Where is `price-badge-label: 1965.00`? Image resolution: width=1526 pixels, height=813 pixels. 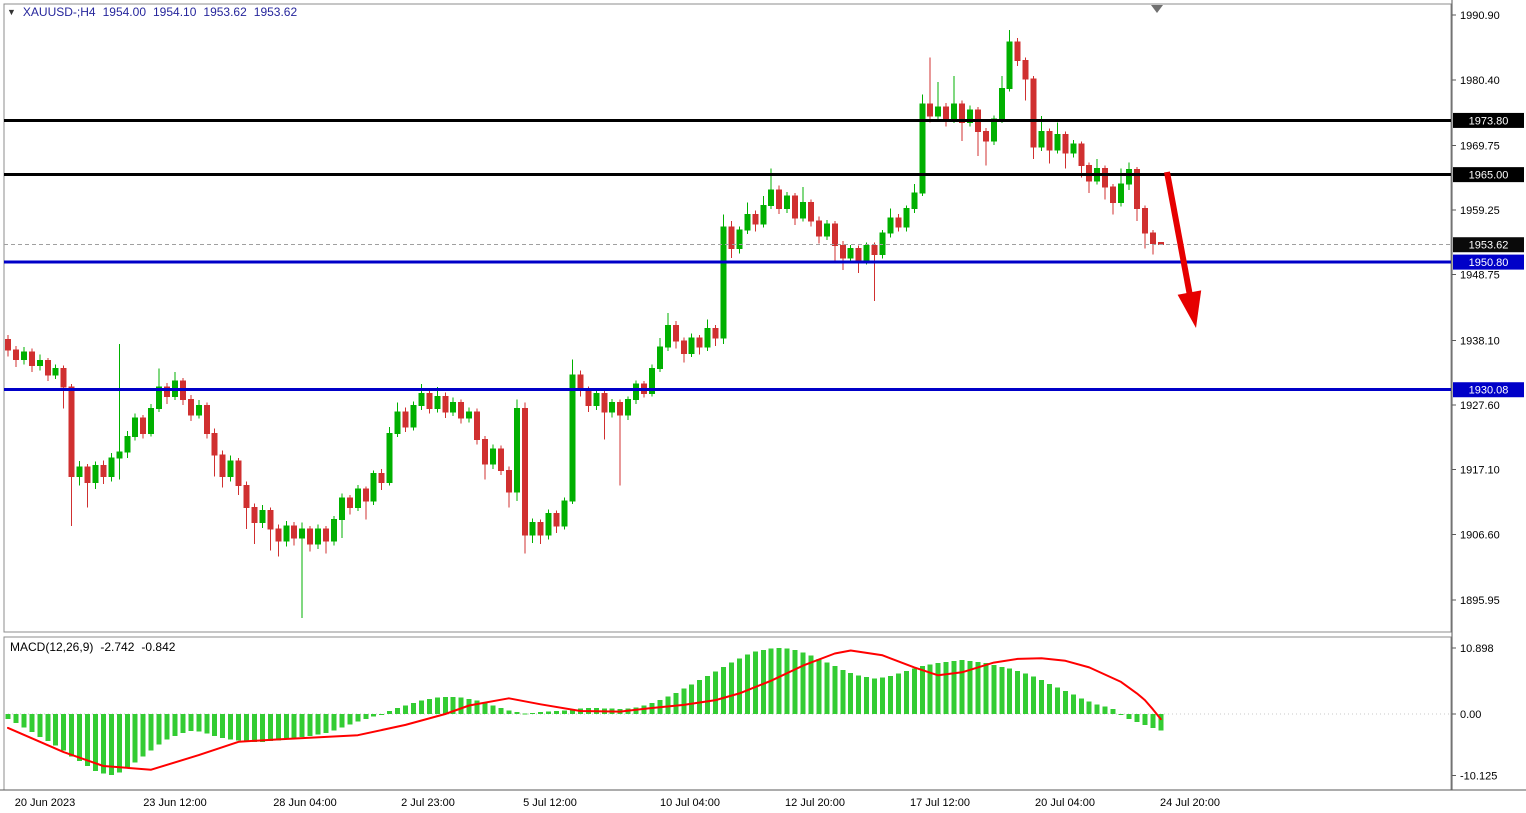 price-badge-label: 1965.00 is located at coordinates (1489, 176).